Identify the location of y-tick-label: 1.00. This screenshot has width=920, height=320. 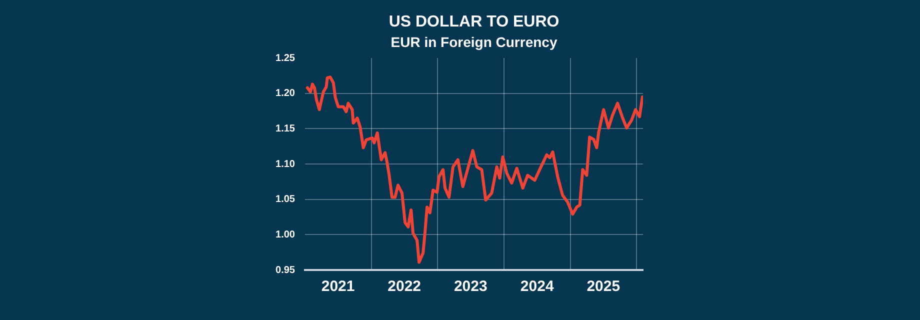
(286, 234).